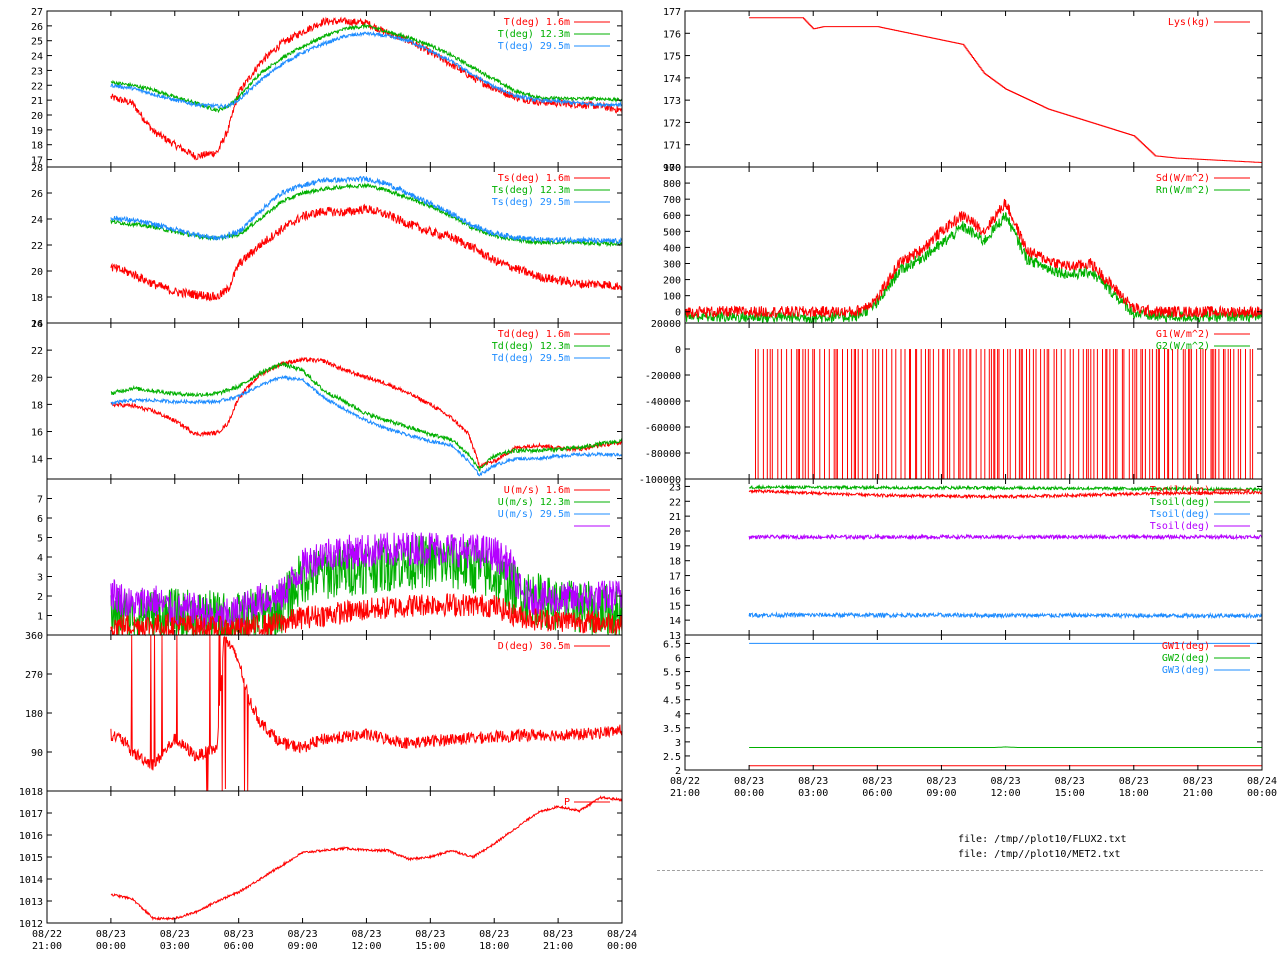 This screenshot has width=1280, height=960. What do you see at coordinates (672, 200) in the screenshot?
I see `ytick-label-Rad-7: 700` at bounding box center [672, 200].